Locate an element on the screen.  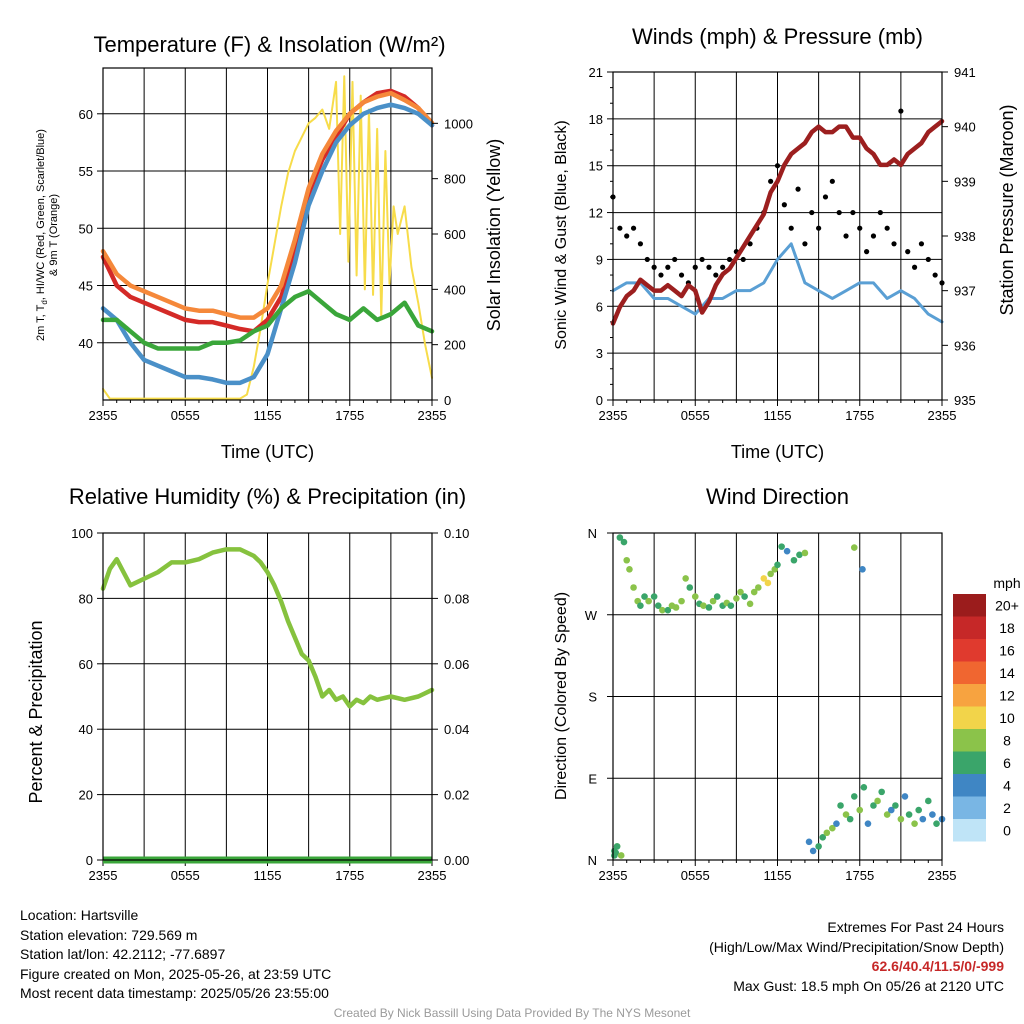
y-right-tick-label: 939 is located at coordinates (965, 181).